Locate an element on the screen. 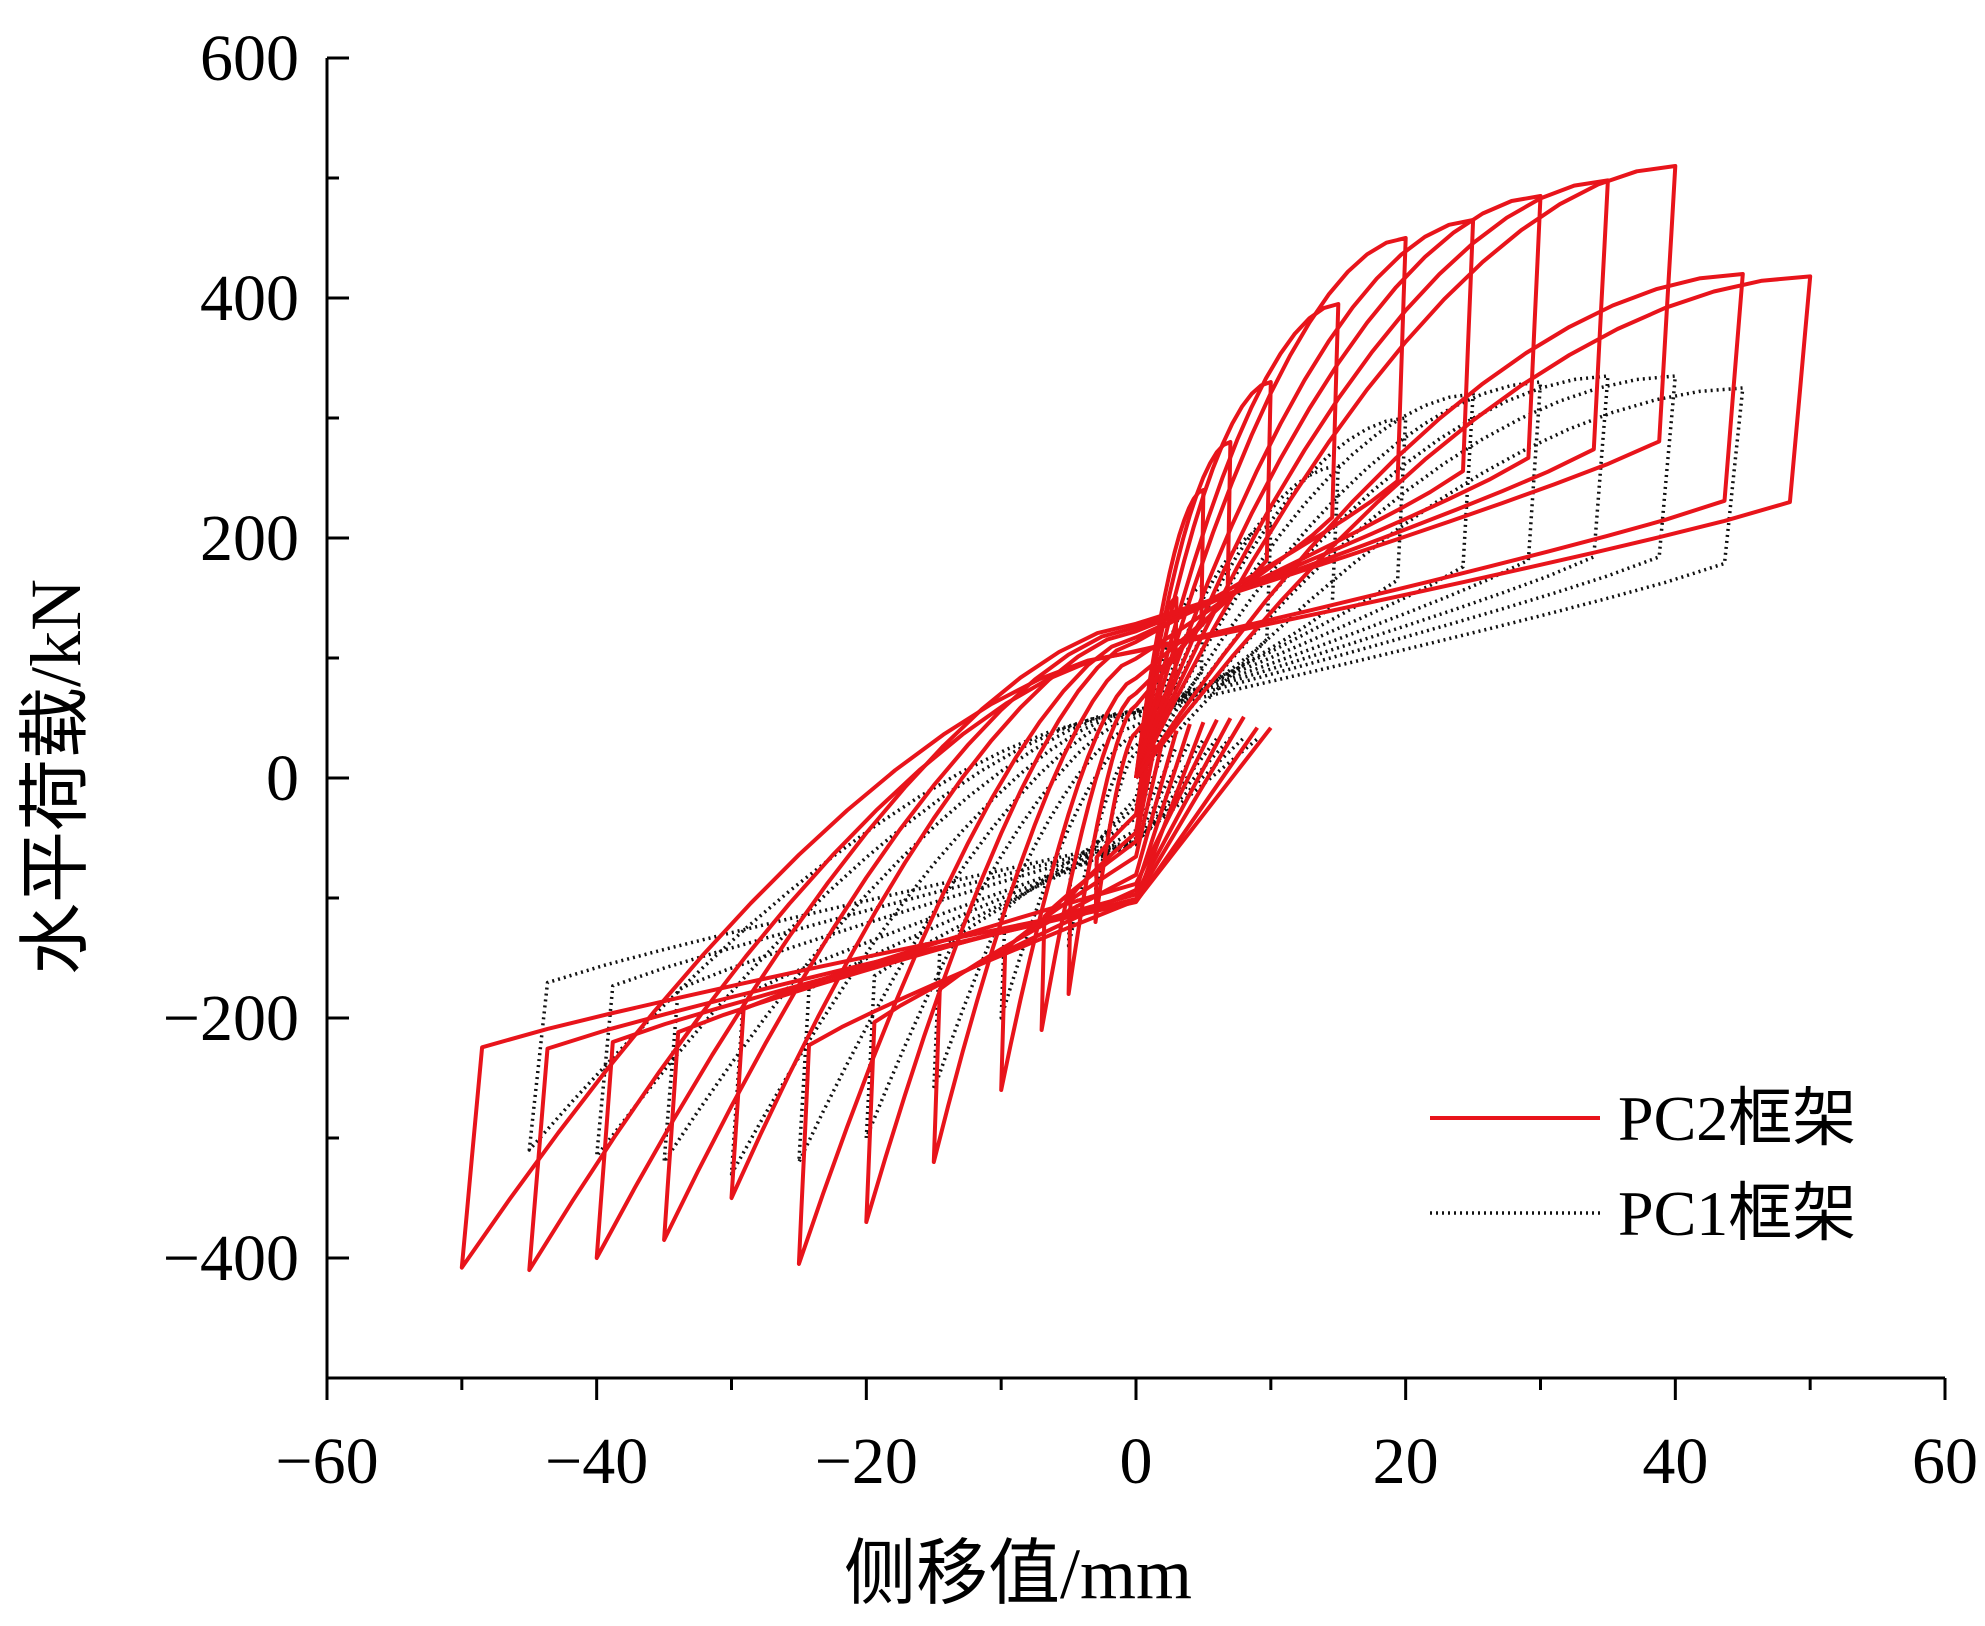  y-tick-label: 600 is located at coordinates (249, 58).